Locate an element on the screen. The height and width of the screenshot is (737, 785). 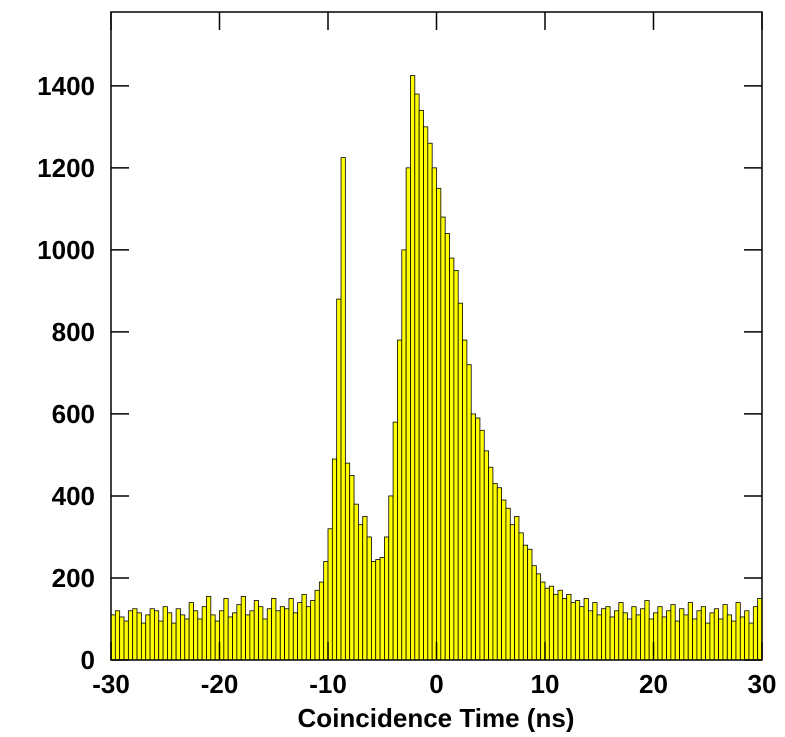
x-tick-label: 10 is located at coordinates (545, 684).